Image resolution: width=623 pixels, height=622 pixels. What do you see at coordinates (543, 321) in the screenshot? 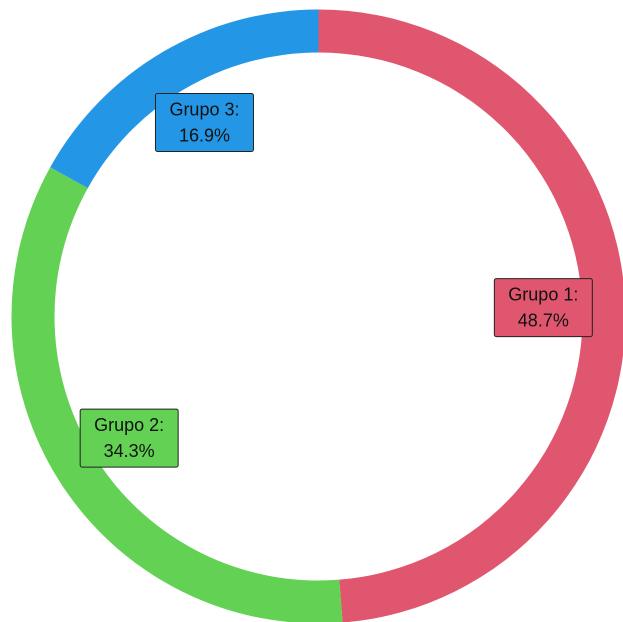
I see `slice-label-value: 48.7%` at bounding box center [543, 321].